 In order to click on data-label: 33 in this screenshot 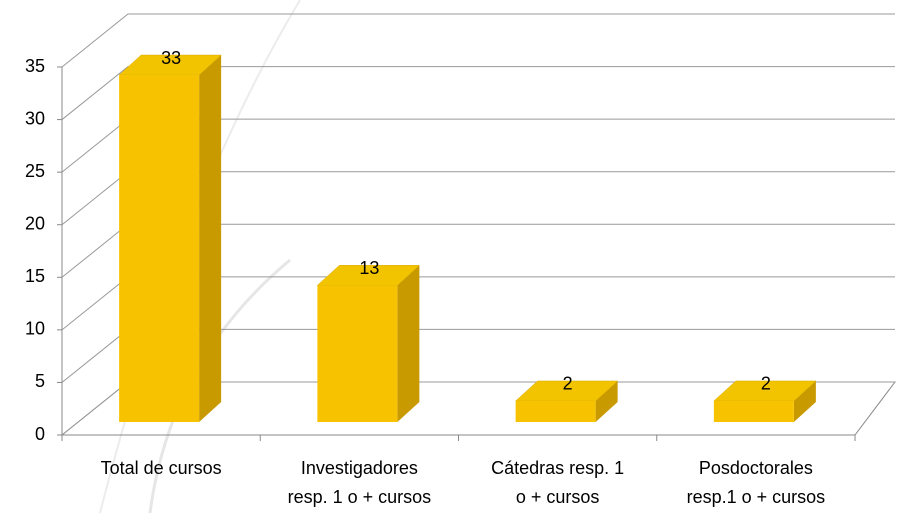, I will do `click(171, 58)`.